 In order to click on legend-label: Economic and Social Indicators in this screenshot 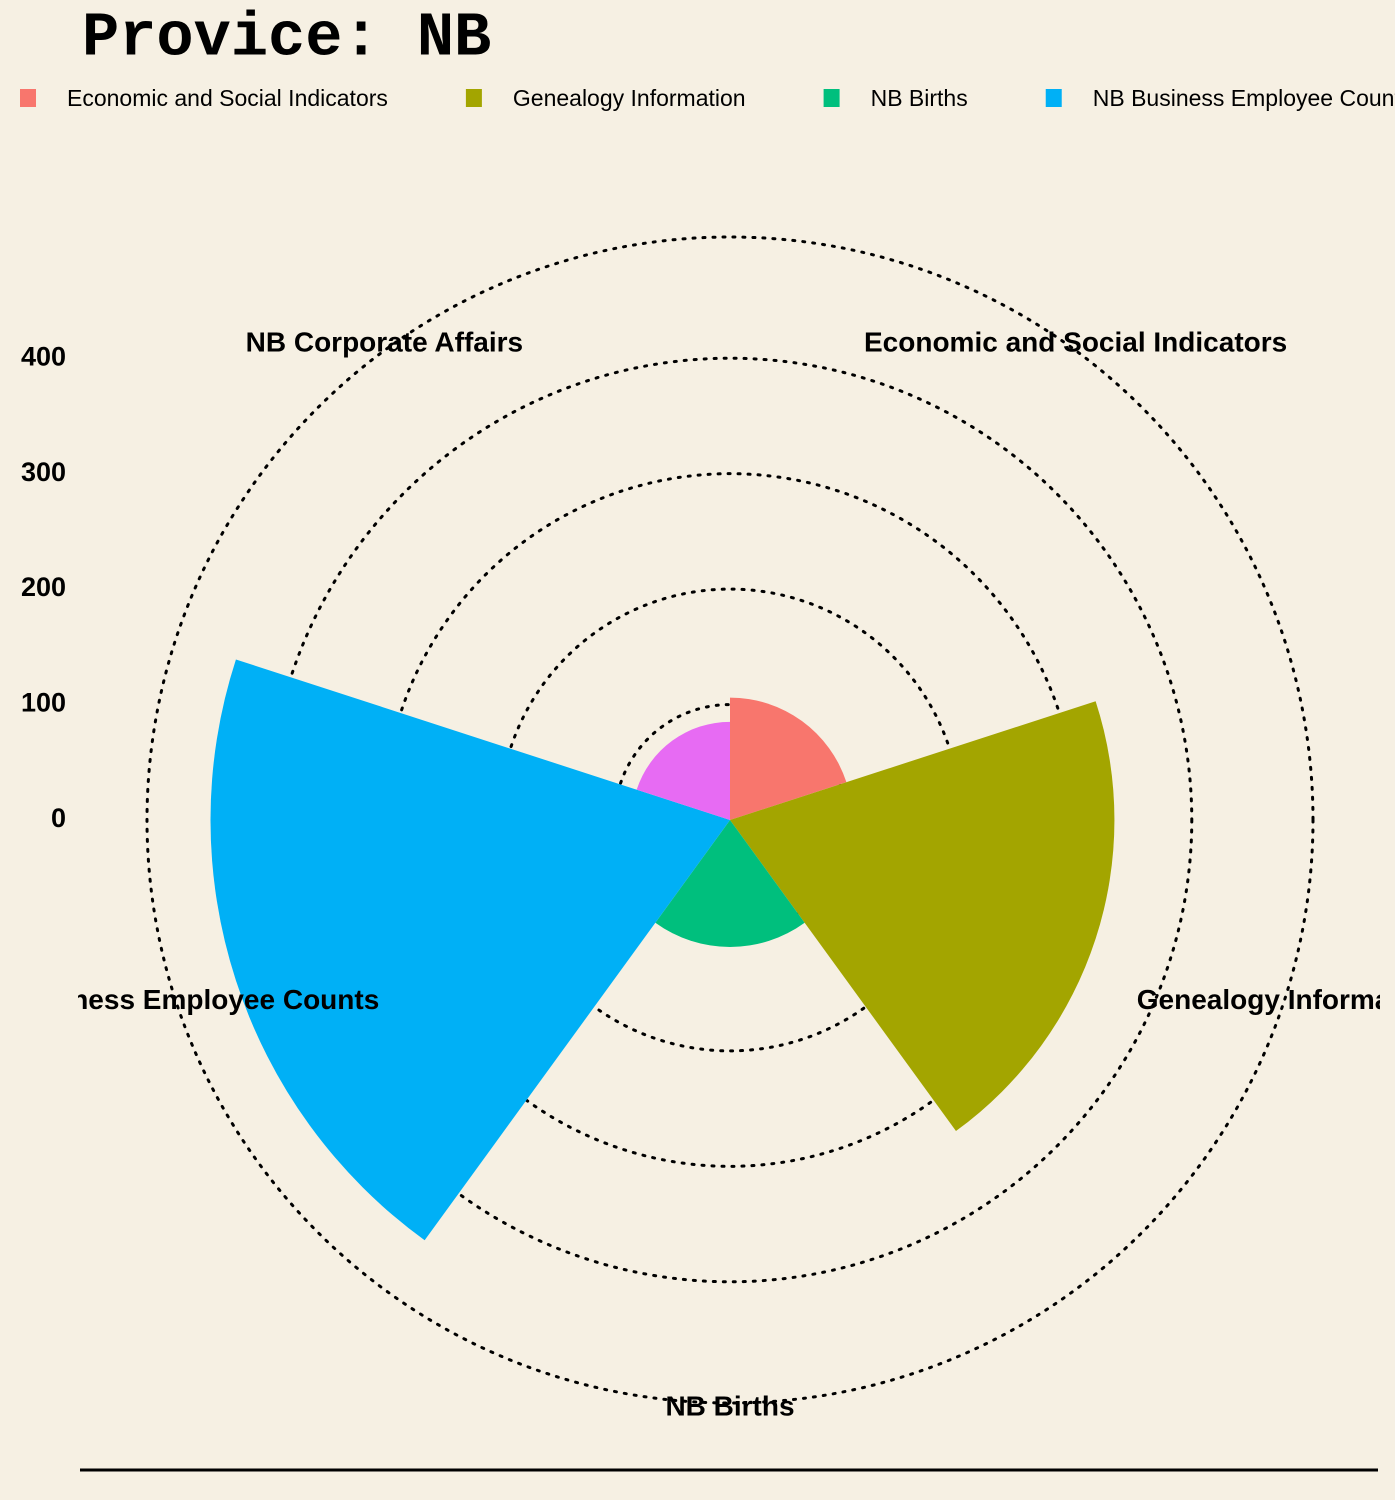, I will do `click(227, 98)`.